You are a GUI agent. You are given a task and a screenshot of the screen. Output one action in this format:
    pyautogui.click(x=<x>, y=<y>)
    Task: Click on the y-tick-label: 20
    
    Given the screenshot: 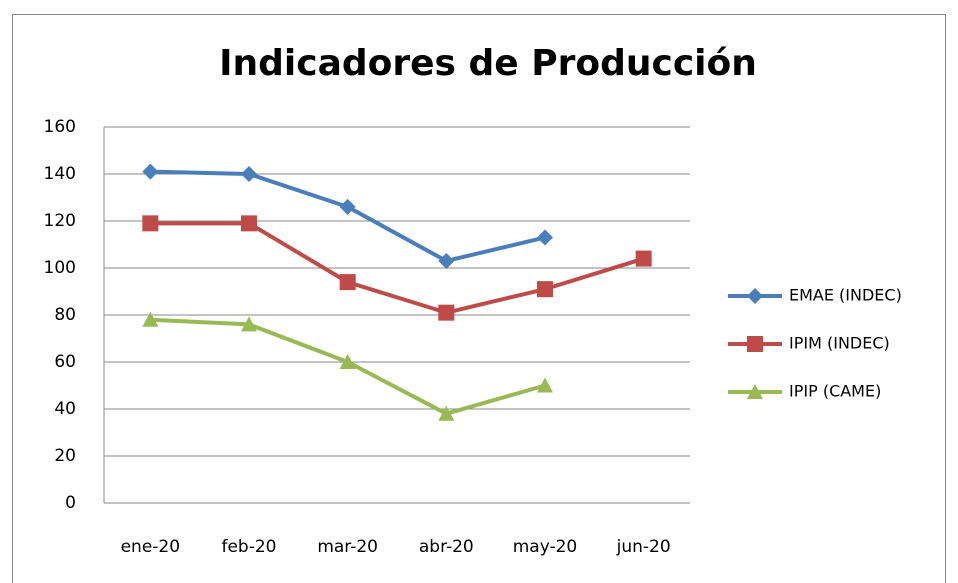 What is the action you would take?
    pyautogui.click(x=65, y=456)
    